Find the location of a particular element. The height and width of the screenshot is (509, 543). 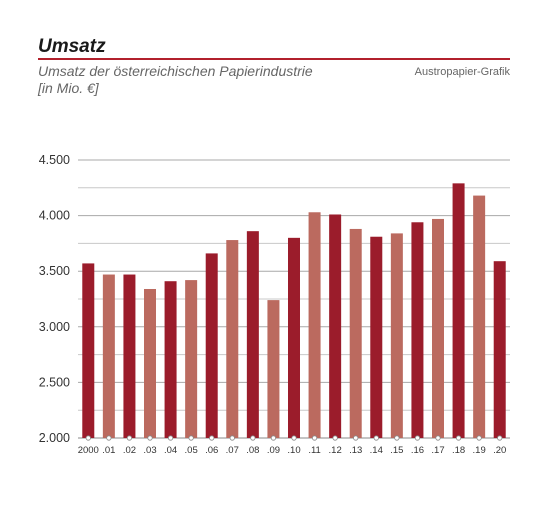

x-tick-label: .06 is located at coordinates (211, 450).